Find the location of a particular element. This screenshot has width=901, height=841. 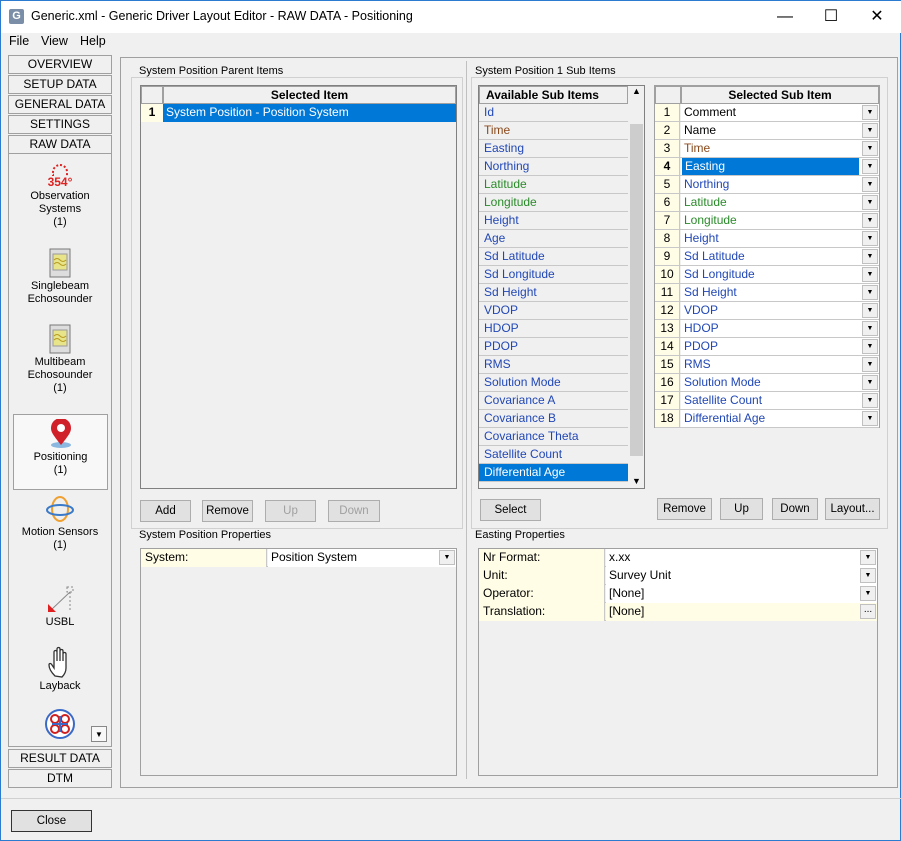

sidebar-item-rov is located at coordinates (60, 725).